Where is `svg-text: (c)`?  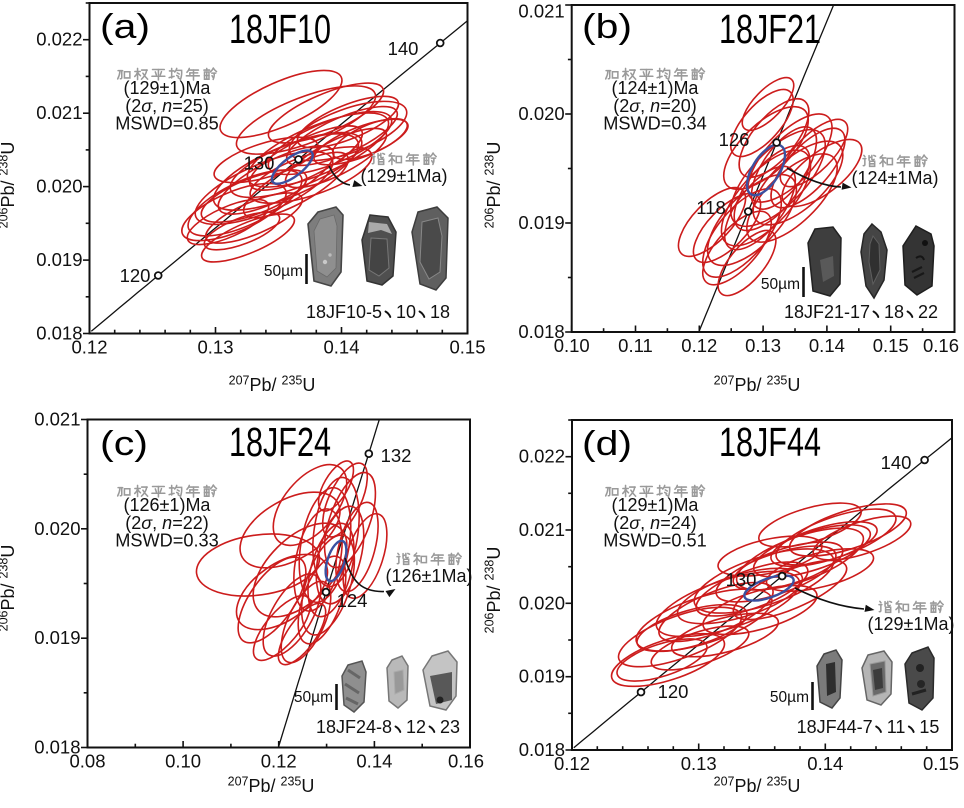 svg-text: (c) is located at coordinates (124, 444).